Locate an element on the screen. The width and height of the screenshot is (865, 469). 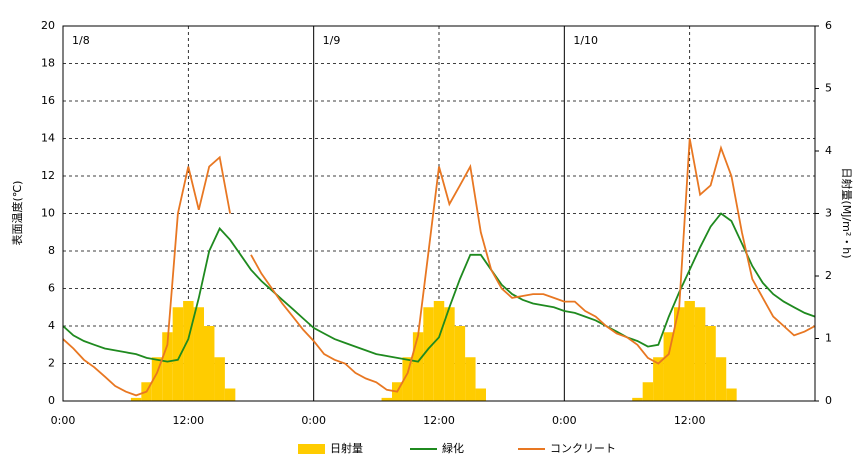
legend-label: 緑化 is located at coordinates (453, 448).